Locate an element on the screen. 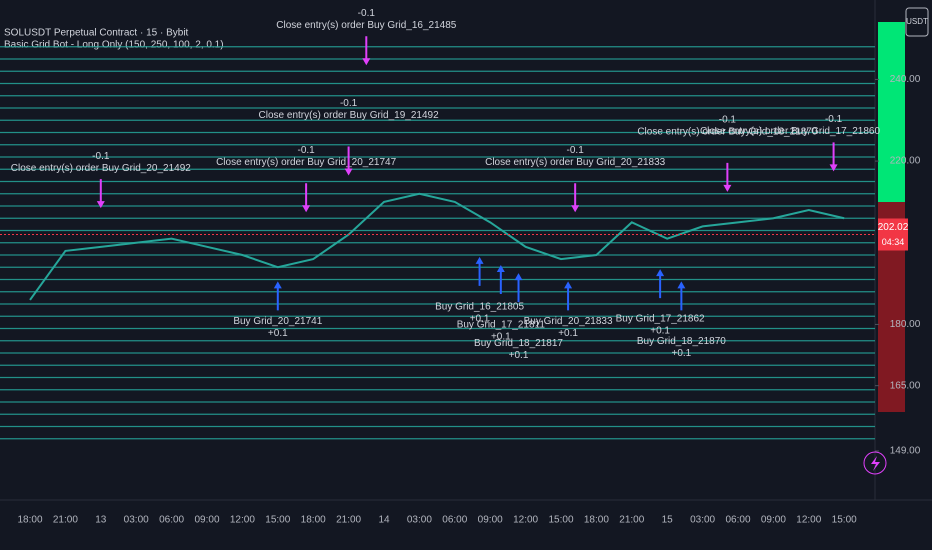  current-price-label: 202.02 is located at coordinates (893, 227).